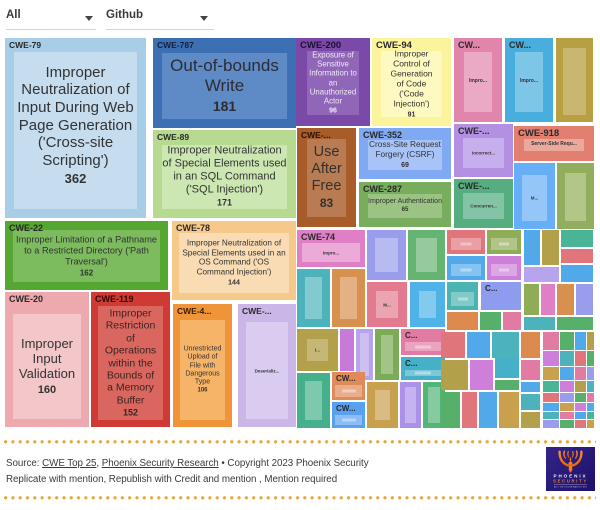 This screenshot has width=600, height=510. Describe the element at coordinates (570, 481) in the screenshot. I see `svg-text: SECURITY` at that location.